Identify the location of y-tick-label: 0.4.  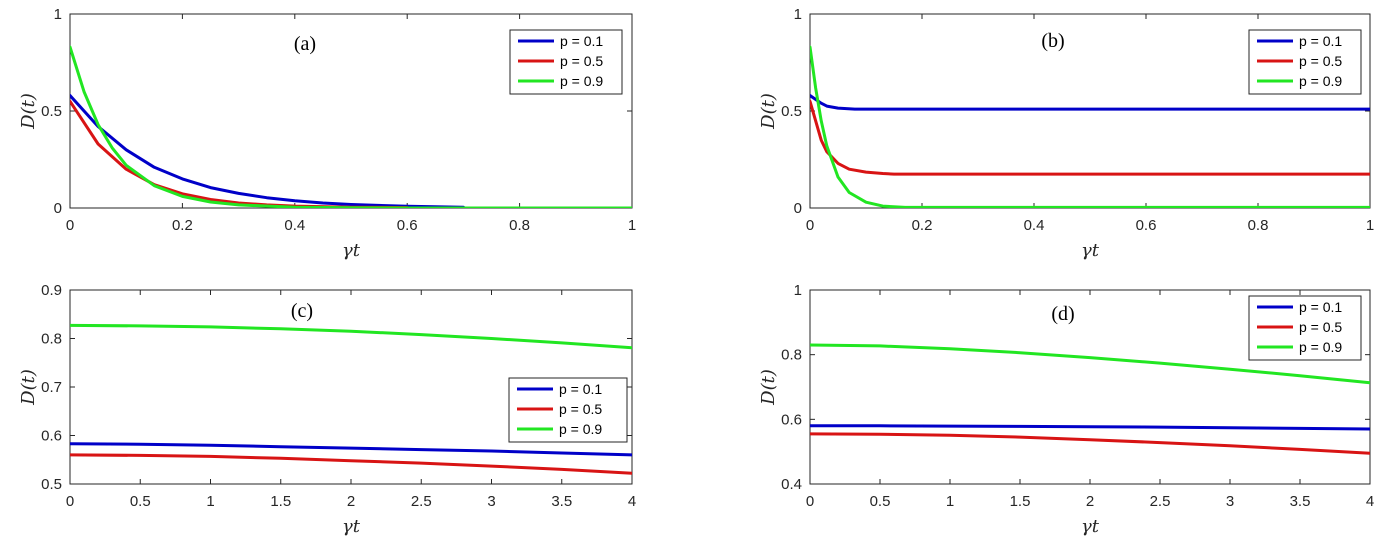
(791, 484).